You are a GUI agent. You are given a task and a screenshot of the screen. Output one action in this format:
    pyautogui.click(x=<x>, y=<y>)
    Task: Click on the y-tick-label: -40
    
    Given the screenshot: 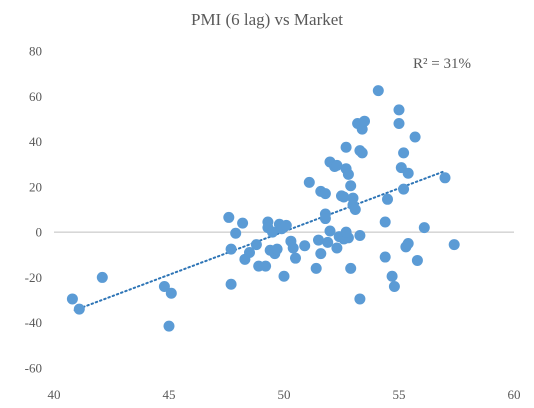 What is the action you would take?
    pyautogui.click(x=33, y=322)
    